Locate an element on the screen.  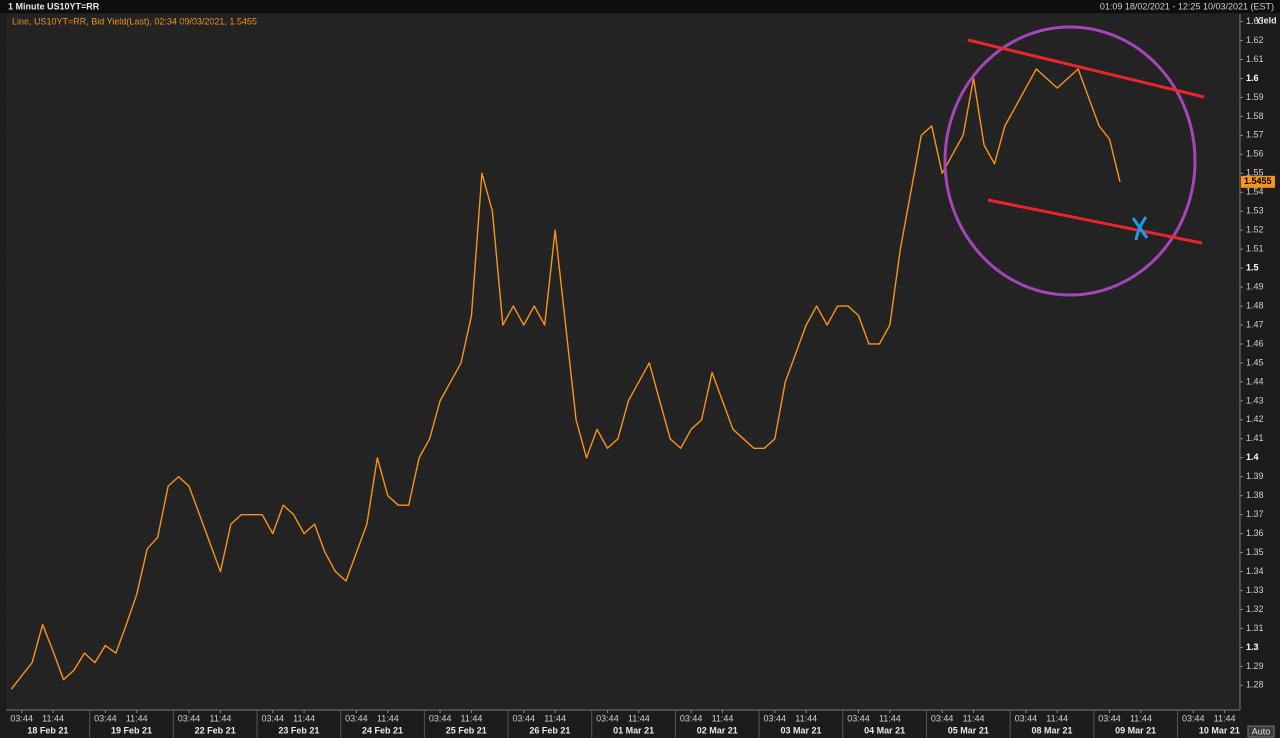
y-tick-label: 1.63 is located at coordinates (1255, 21).